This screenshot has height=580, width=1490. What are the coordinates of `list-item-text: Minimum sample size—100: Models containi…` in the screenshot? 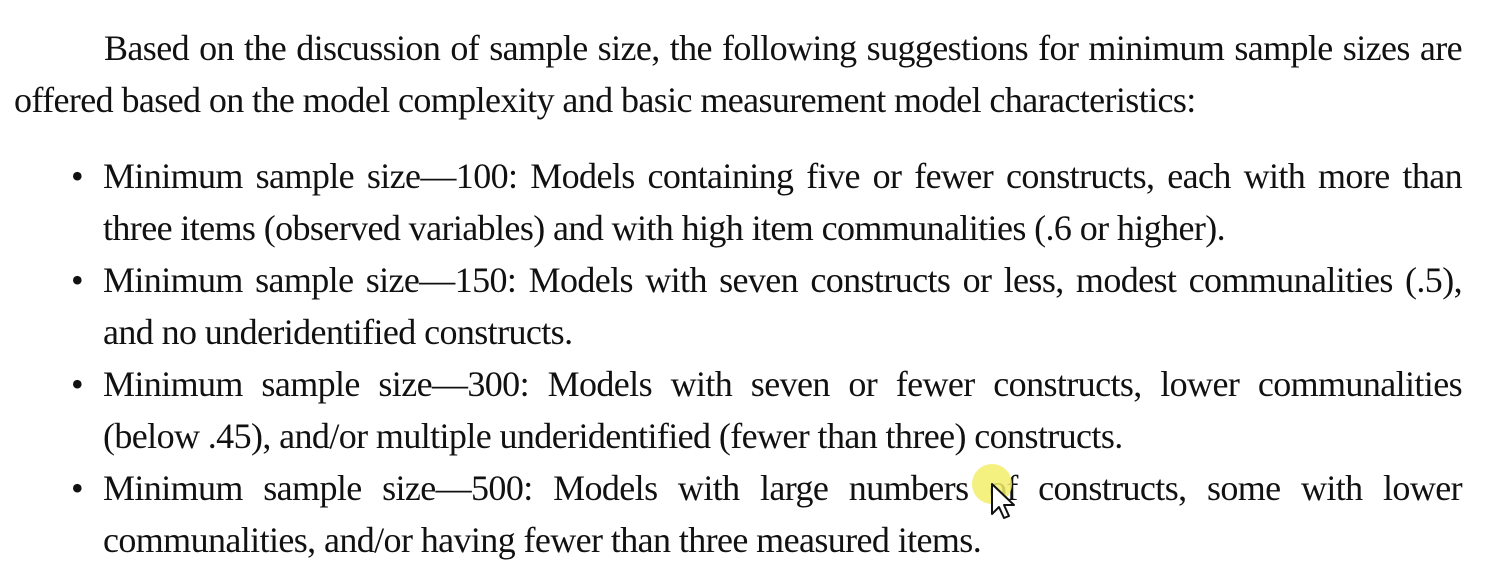 It's located at (783, 202).